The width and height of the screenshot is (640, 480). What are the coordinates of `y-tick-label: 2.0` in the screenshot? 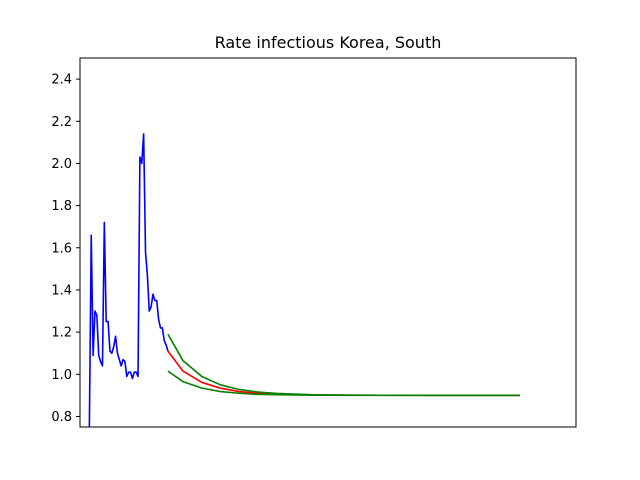 It's located at (61, 164).